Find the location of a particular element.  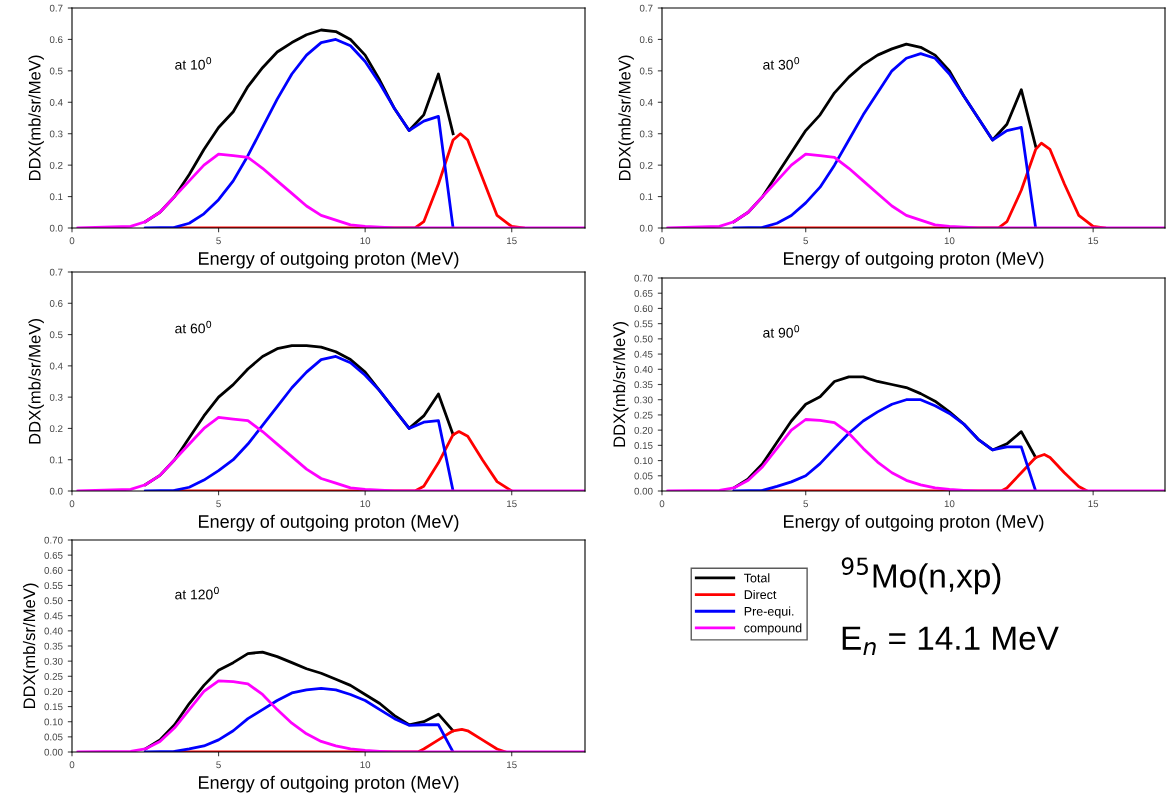

text: $^{95}$Mo(n,xp) is located at coordinates (921, 576).